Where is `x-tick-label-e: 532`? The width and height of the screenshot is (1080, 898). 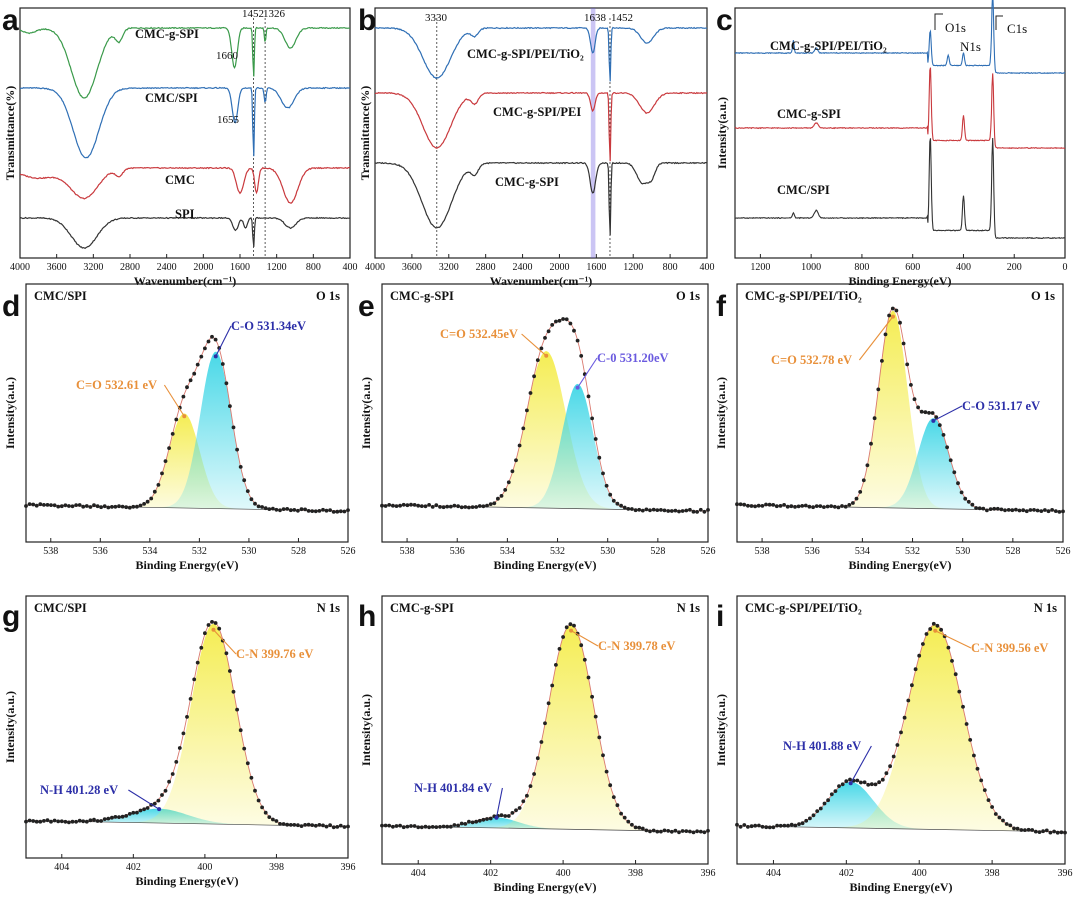
x-tick-label-e: 532 is located at coordinates (557, 551).